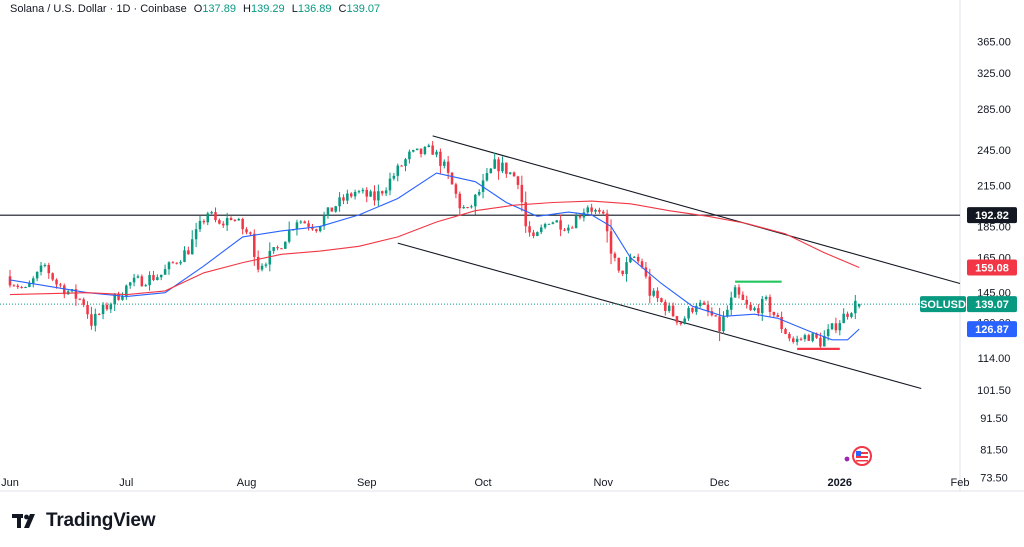 The image size is (1024, 547). What do you see at coordinates (858, 456) in the screenshot?
I see `flag-icon` at bounding box center [858, 456].